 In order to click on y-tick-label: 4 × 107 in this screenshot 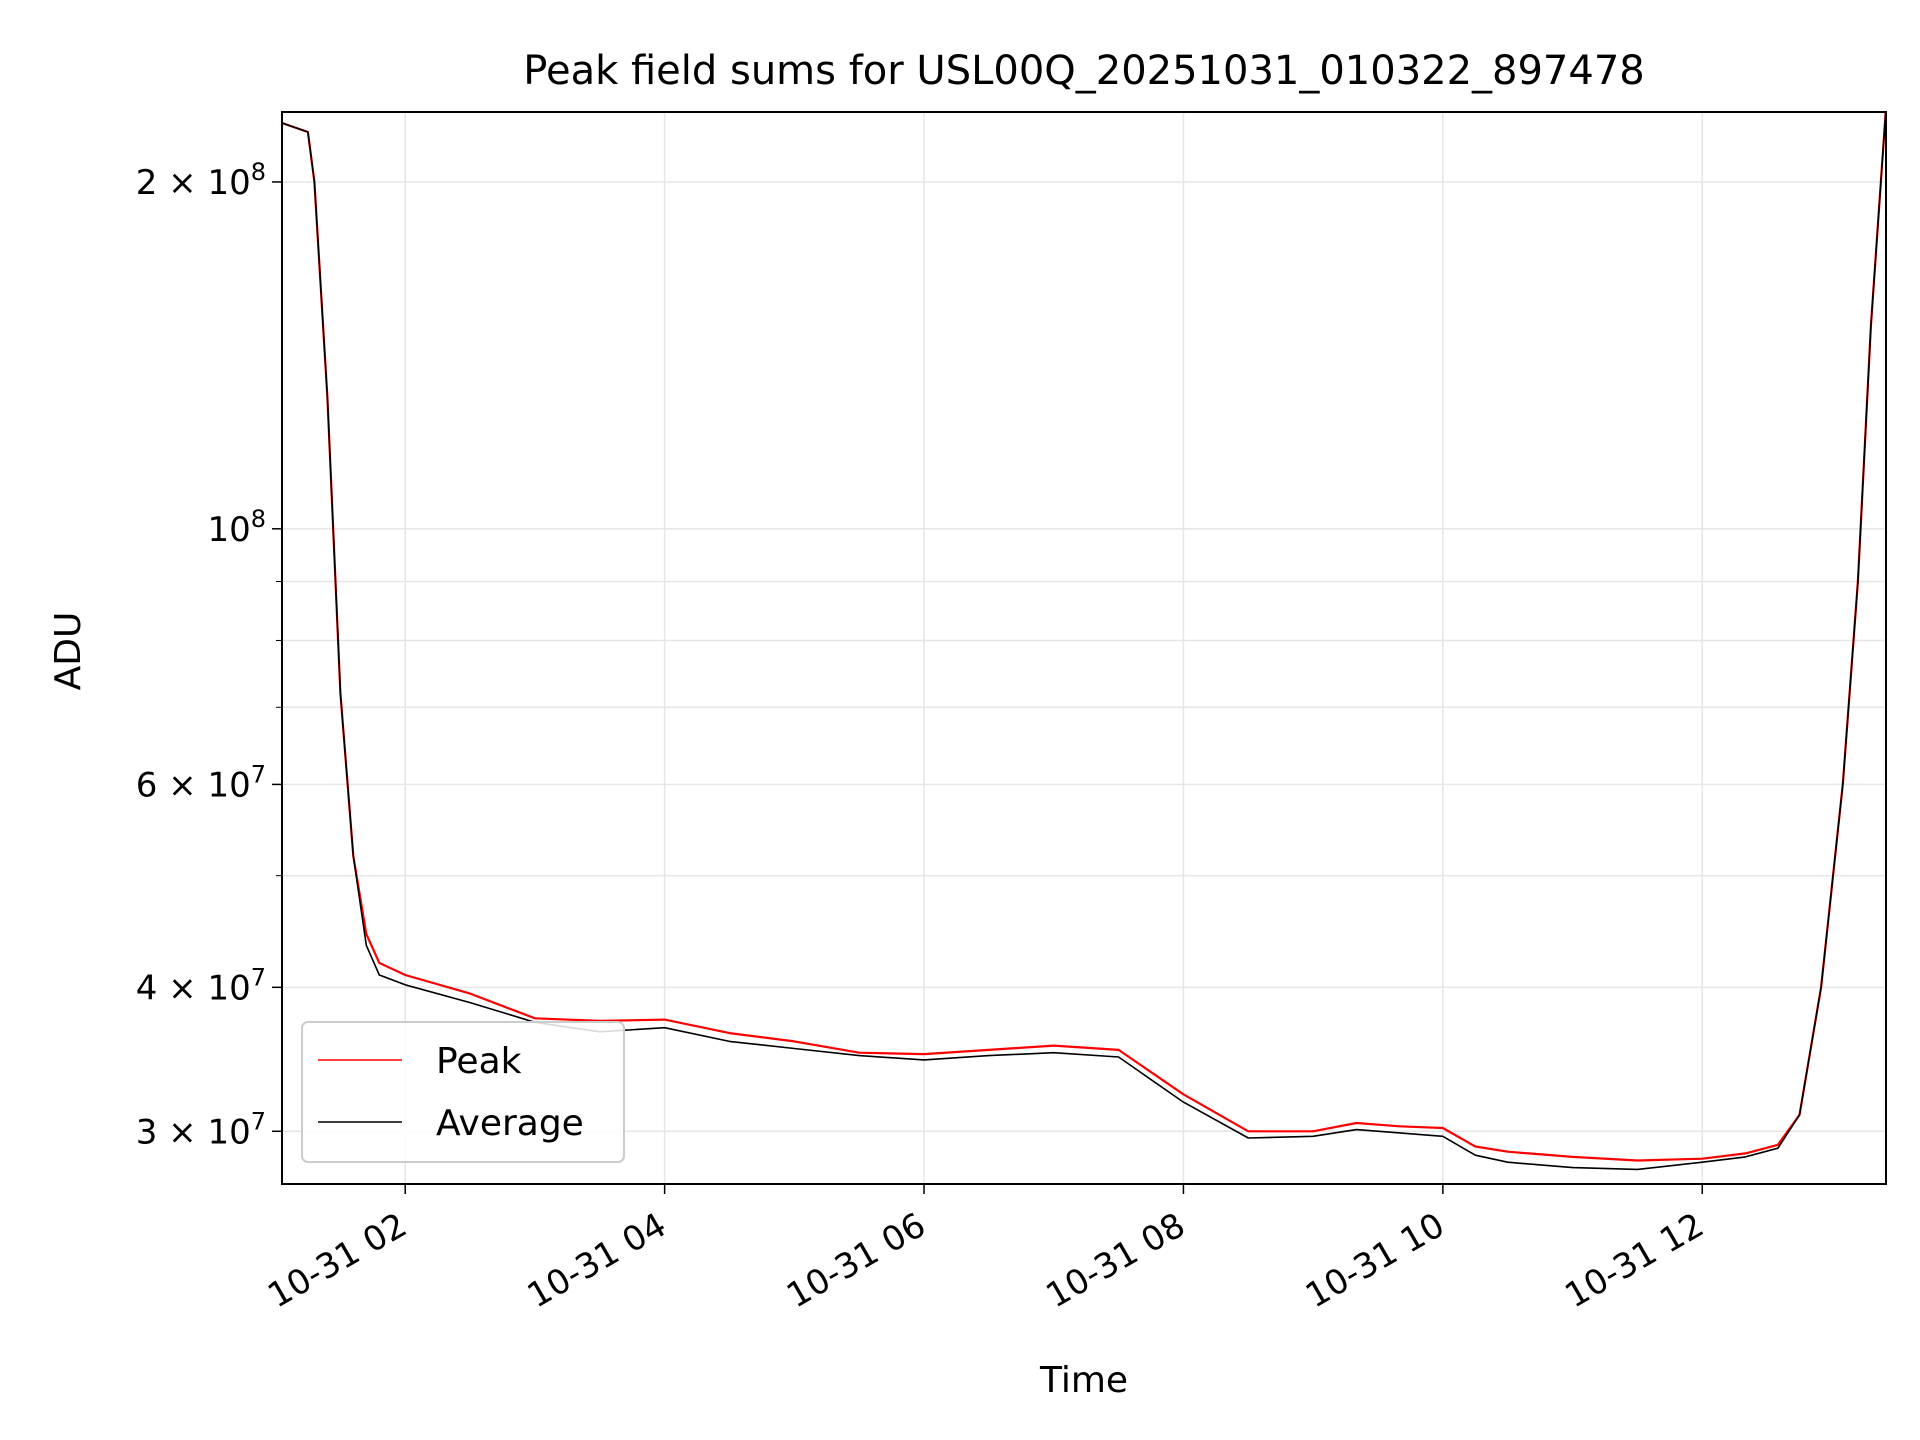, I will do `click(201, 985)`.